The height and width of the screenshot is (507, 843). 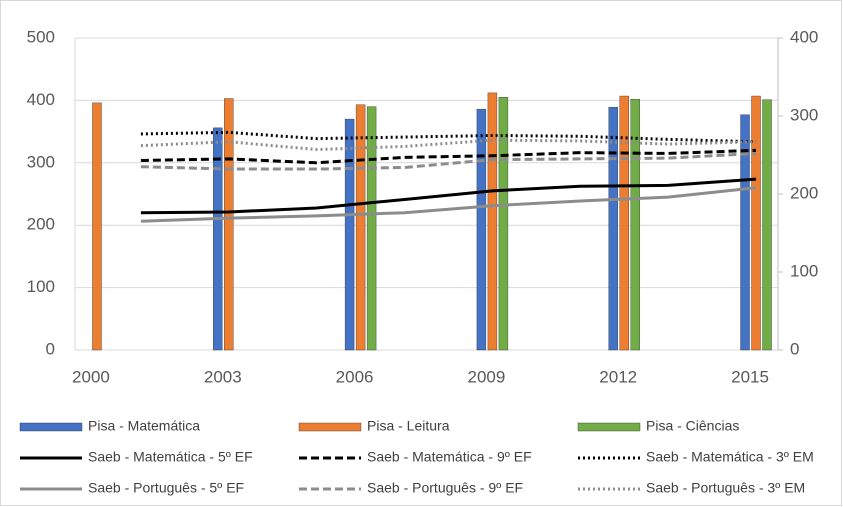 I want to click on y2-tick-label: 100, so click(x=804, y=270).